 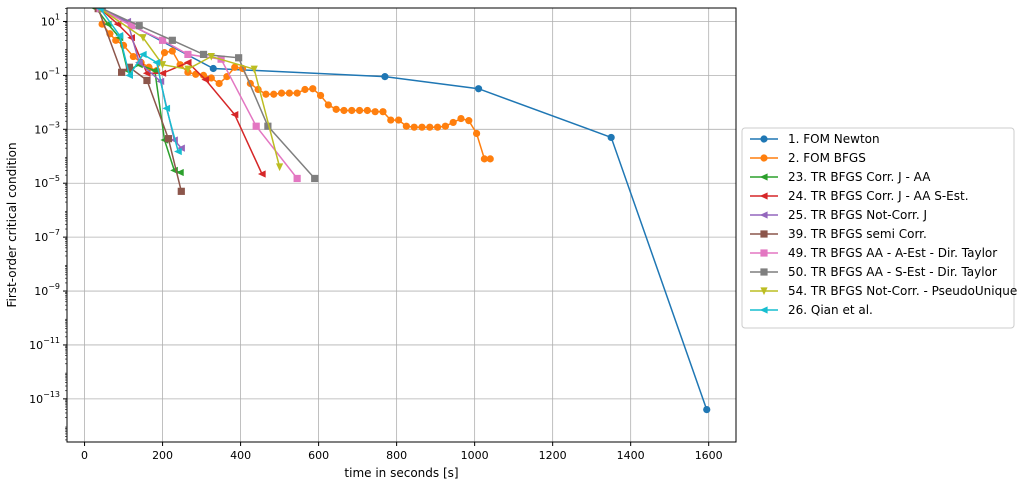 I want to click on legend-item: 26. Qian et al., so click(x=811, y=310).